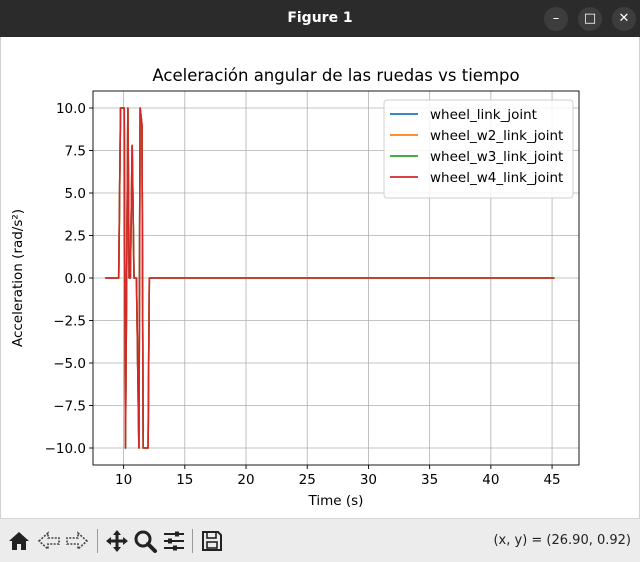 Image resolution: width=640 pixels, height=562 pixels. I want to click on x-tick-label: 20, so click(245, 480).